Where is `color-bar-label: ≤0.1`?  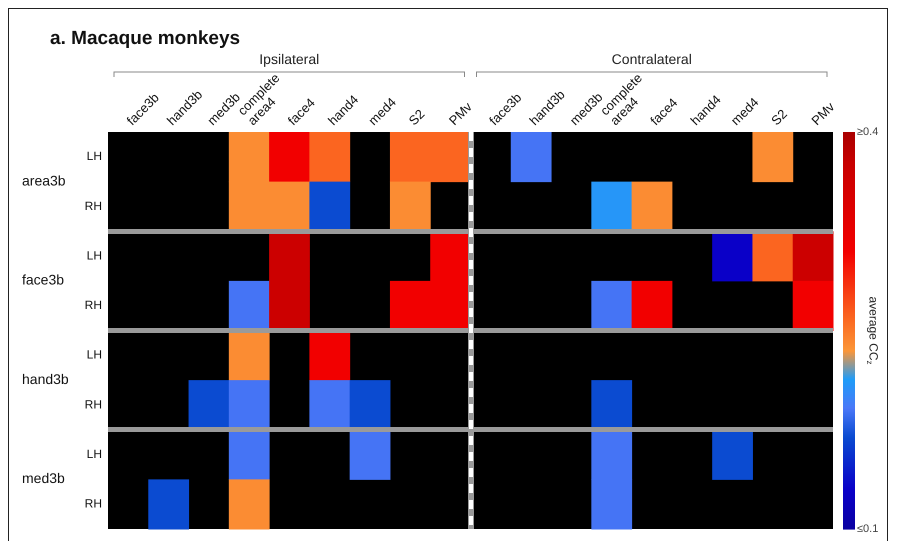 color-bar-label: ≤0.1 is located at coordinates (867, 529).